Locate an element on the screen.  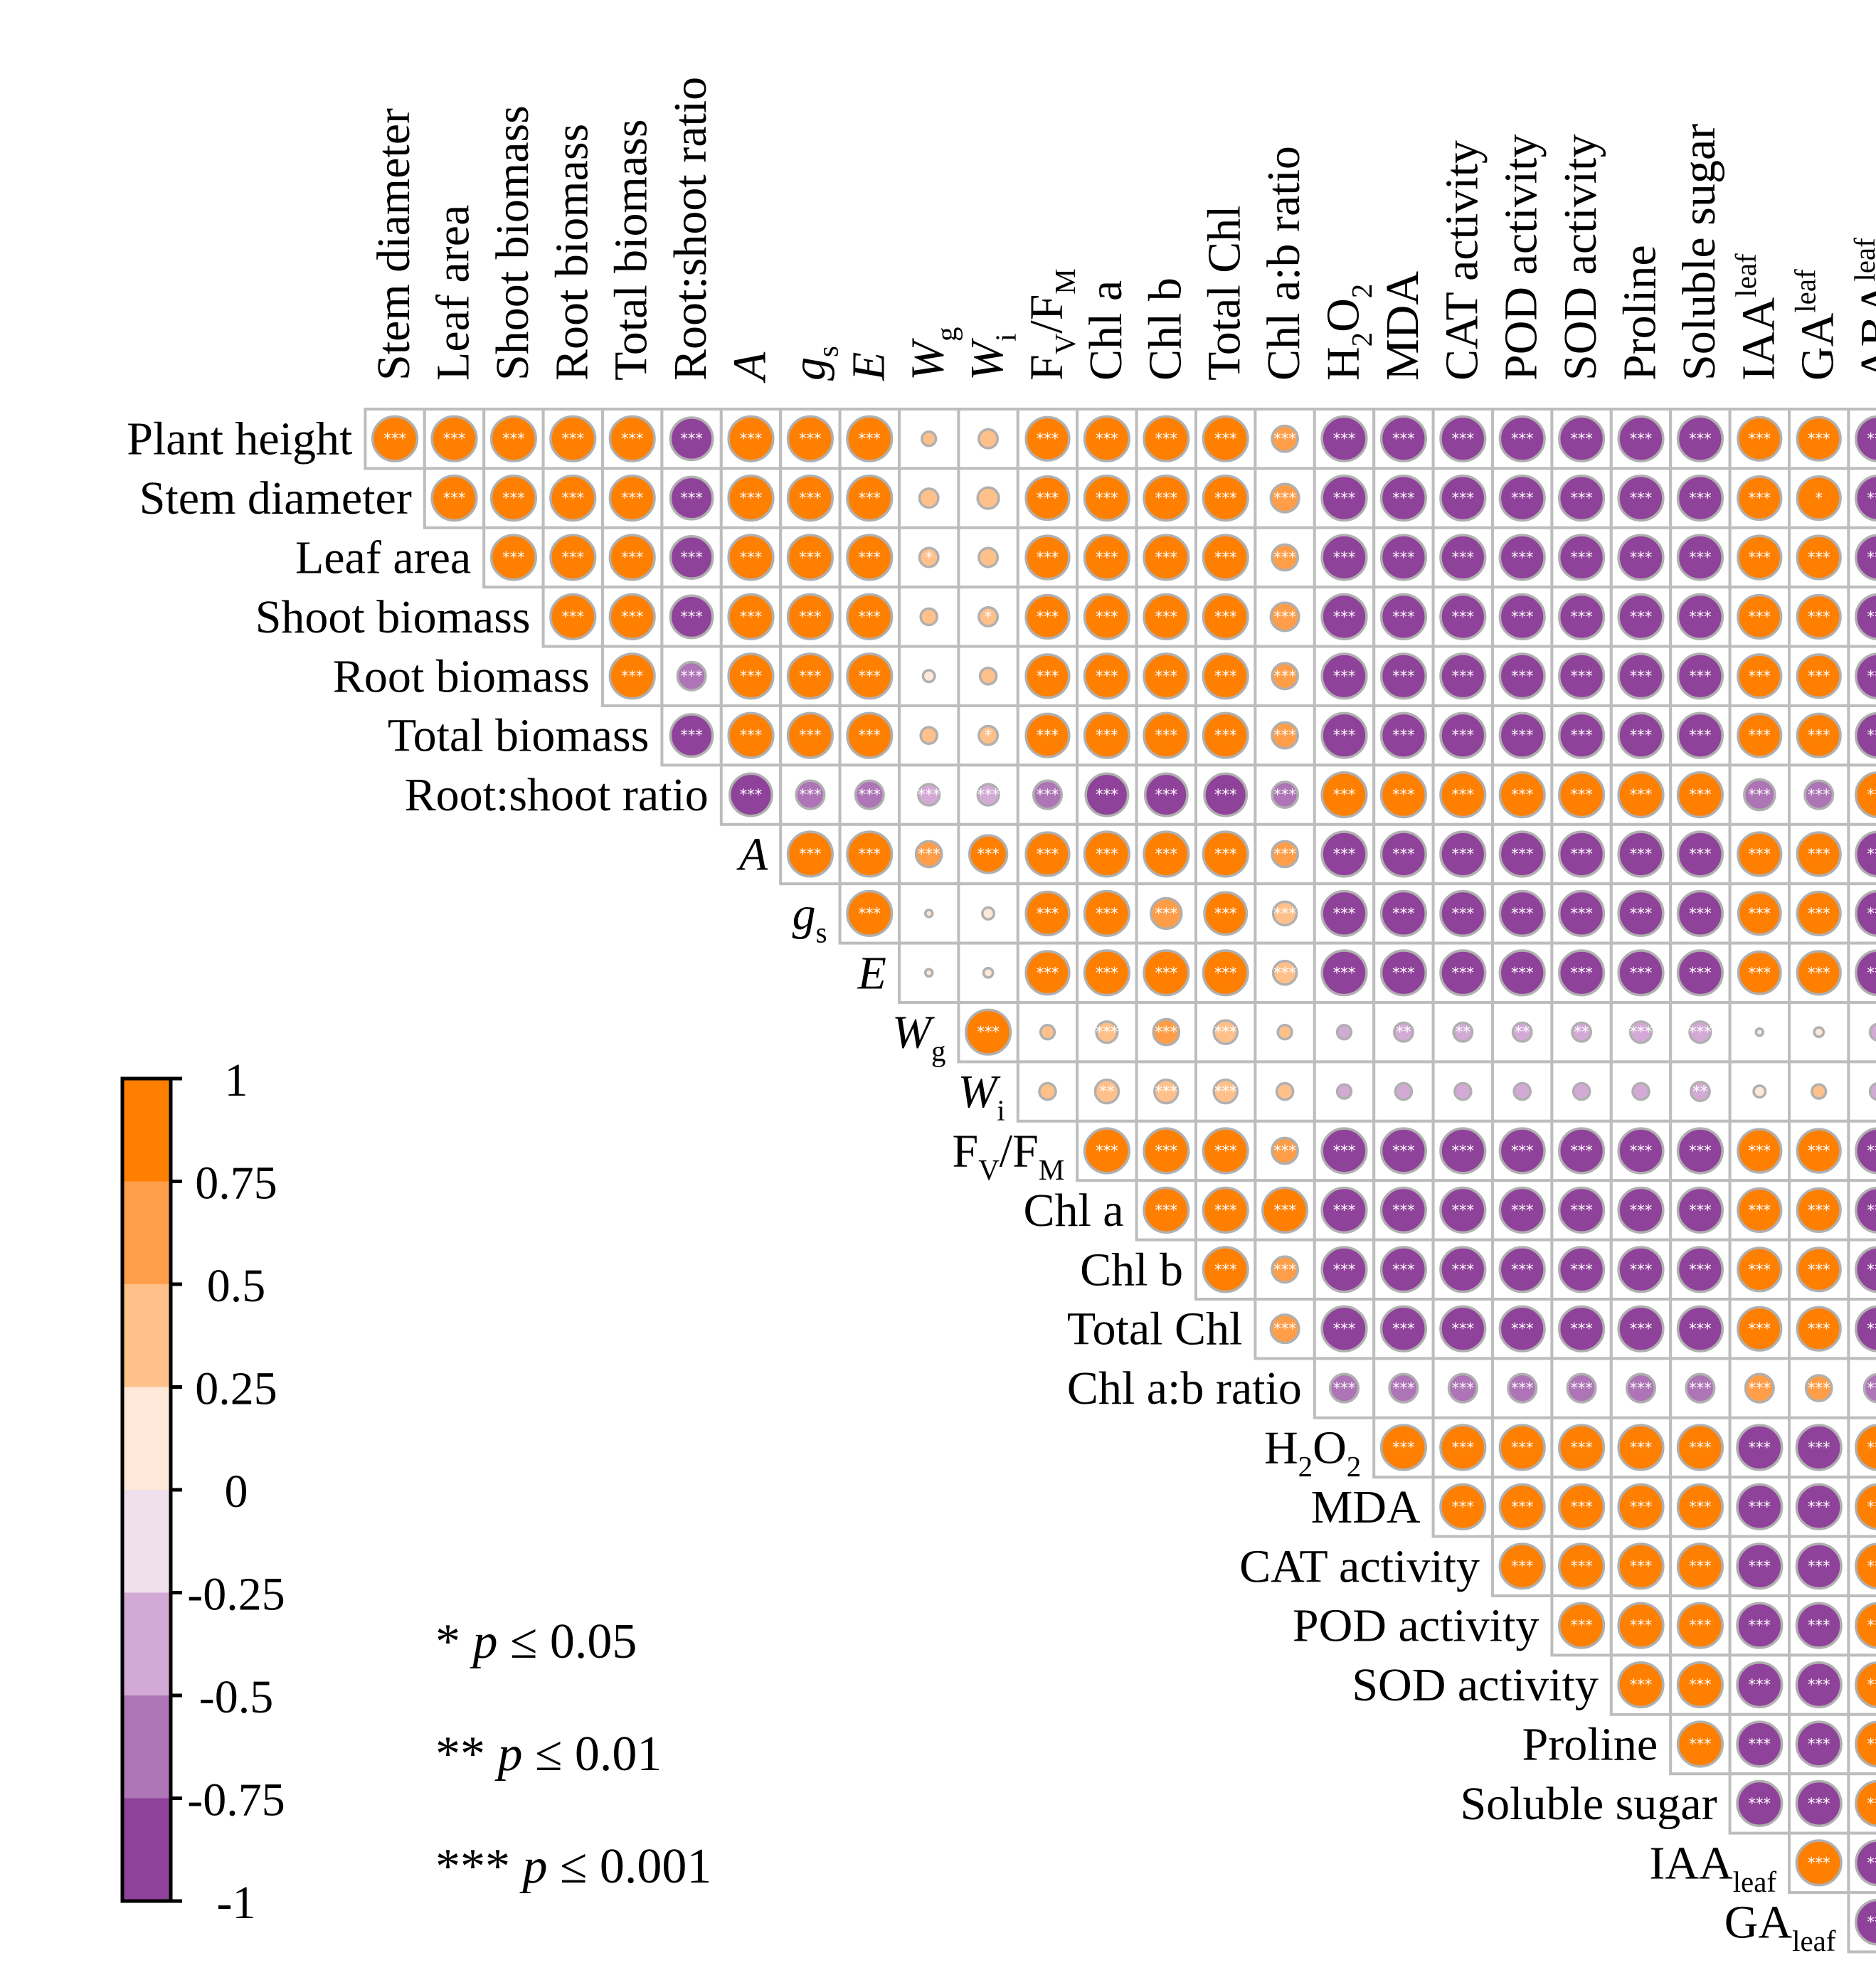
column-label-a: A is located at coordinates (750, 367).